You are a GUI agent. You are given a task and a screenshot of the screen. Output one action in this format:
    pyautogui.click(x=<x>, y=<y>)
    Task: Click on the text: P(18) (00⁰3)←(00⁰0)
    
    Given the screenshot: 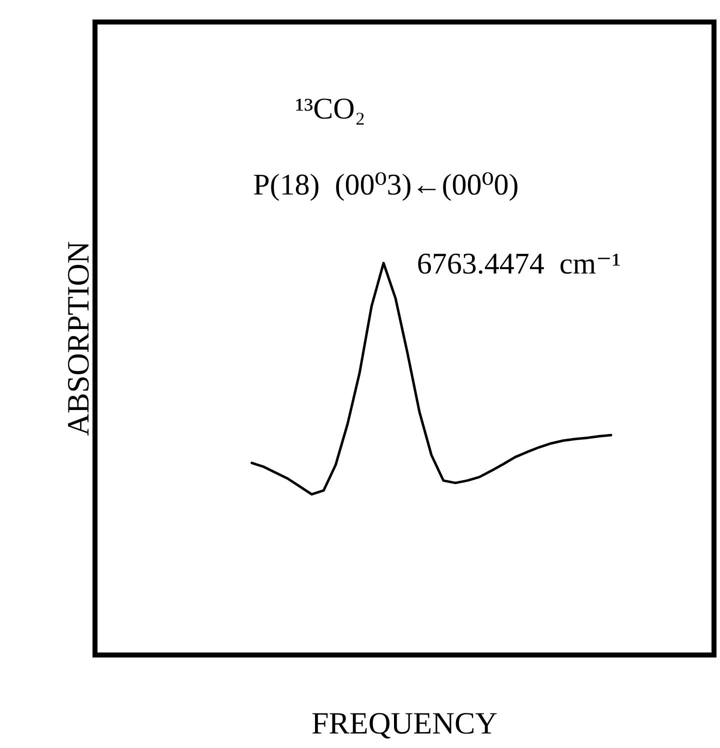 What is the action you would take?
    pyautogui.click(x=386, y=185)
    